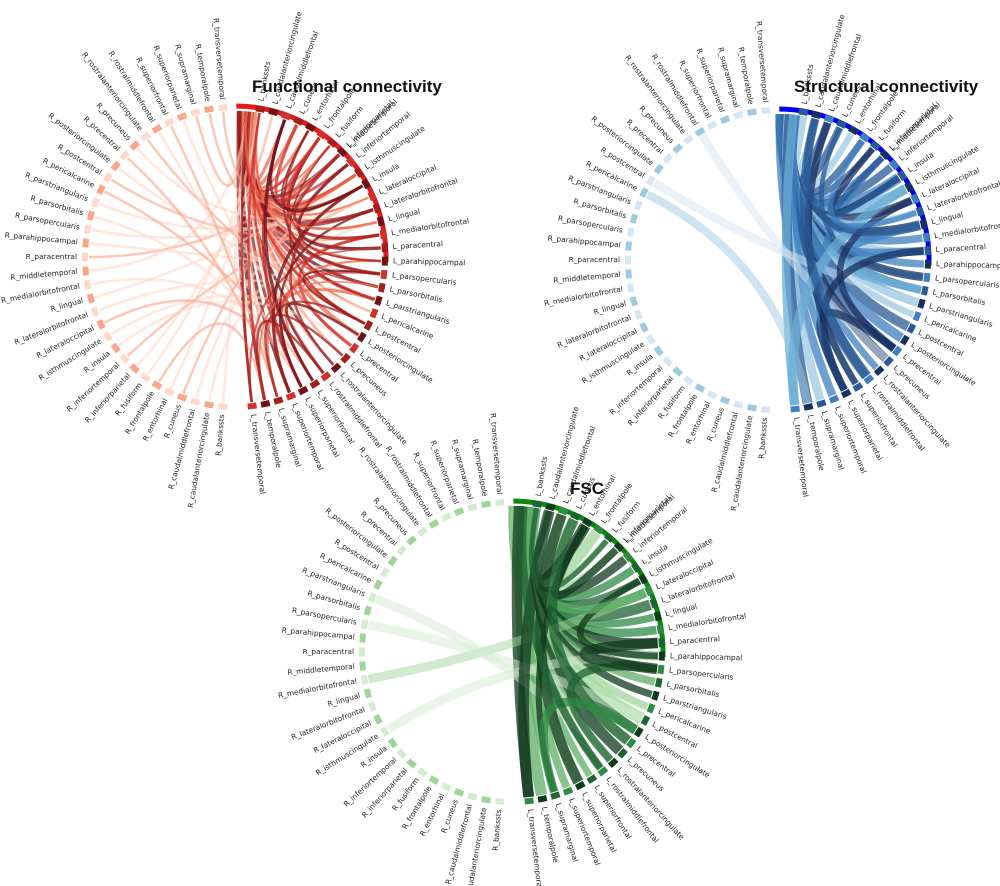  What do you see at coordinates (404, 215) in the screenshot?
I see `node-label: L_lingual` at bounding box center [404, 215].